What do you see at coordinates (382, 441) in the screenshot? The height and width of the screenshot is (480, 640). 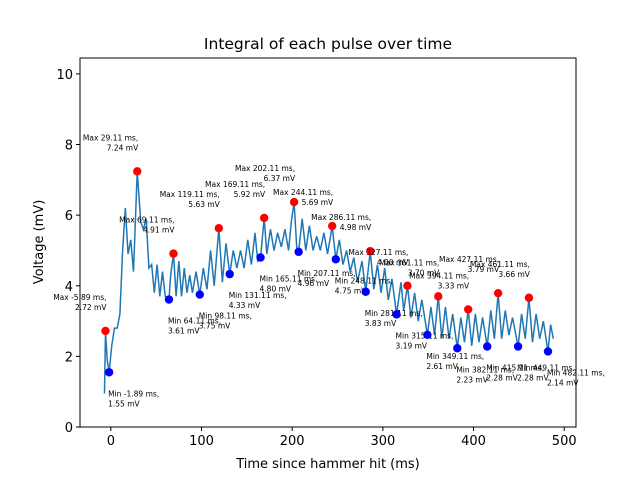 I see `x-tick-label: 300` at bounding box center [382, 441].